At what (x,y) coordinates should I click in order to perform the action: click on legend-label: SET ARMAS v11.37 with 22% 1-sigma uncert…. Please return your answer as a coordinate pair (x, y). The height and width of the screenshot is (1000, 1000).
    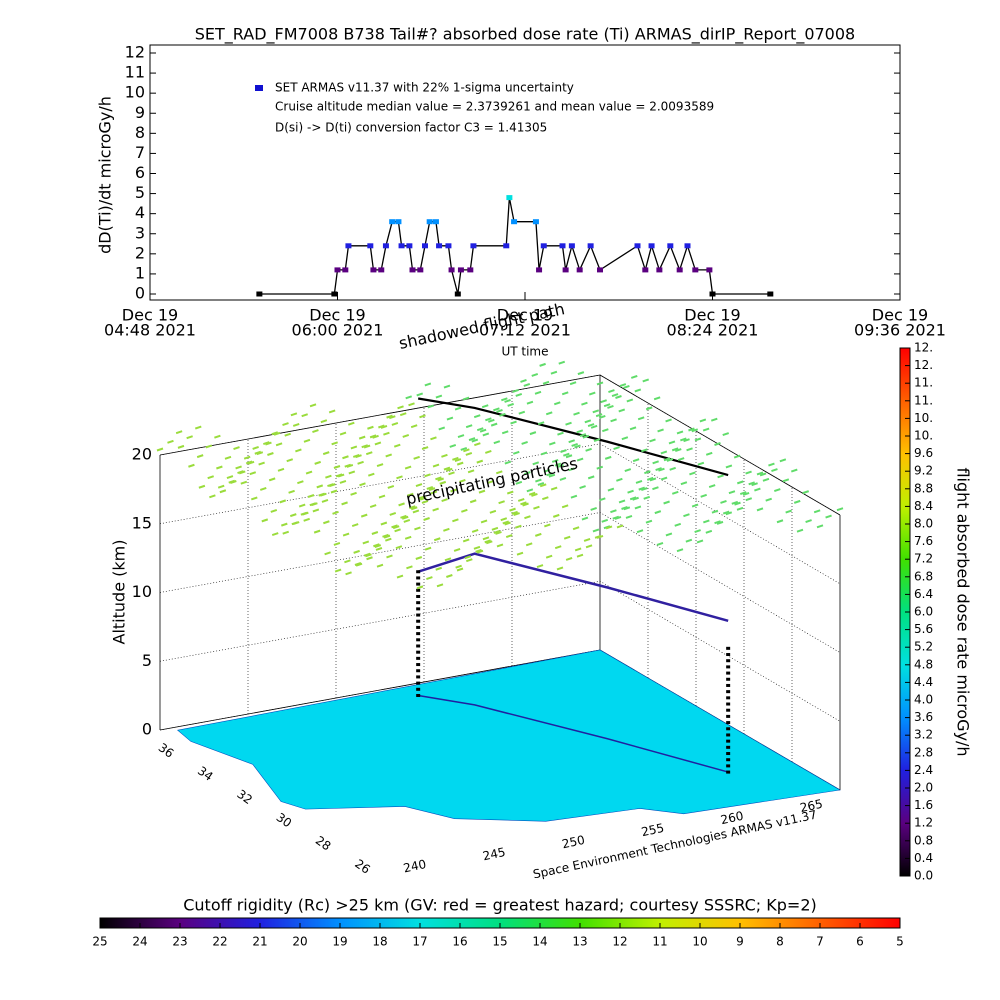
    Looking at the image, I should click on (424, 88).